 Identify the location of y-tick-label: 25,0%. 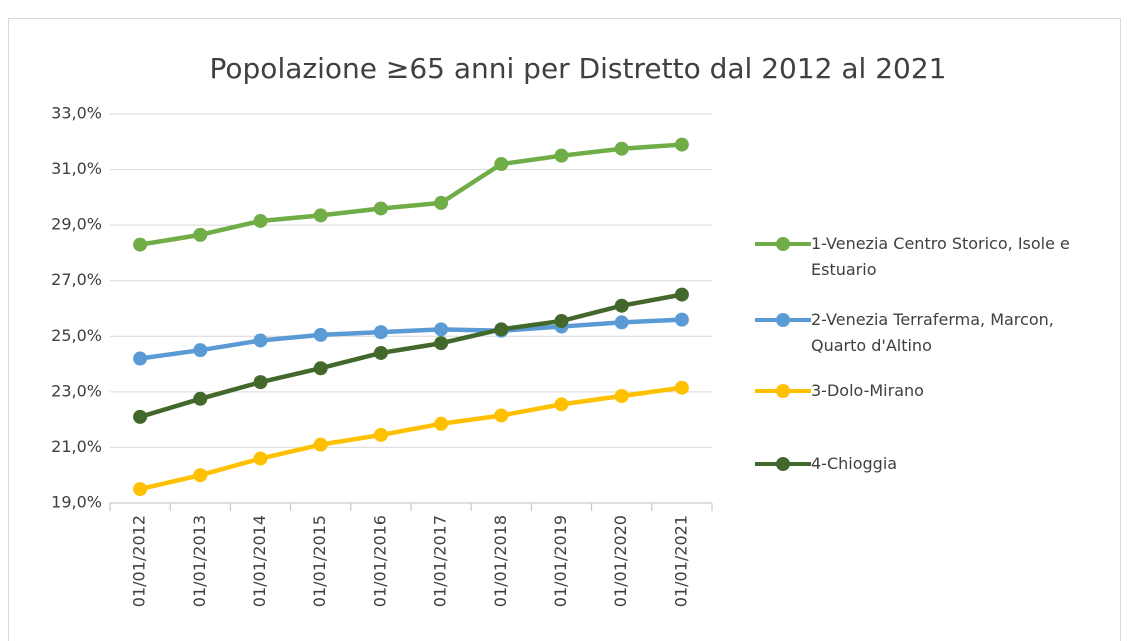
(76, 335).